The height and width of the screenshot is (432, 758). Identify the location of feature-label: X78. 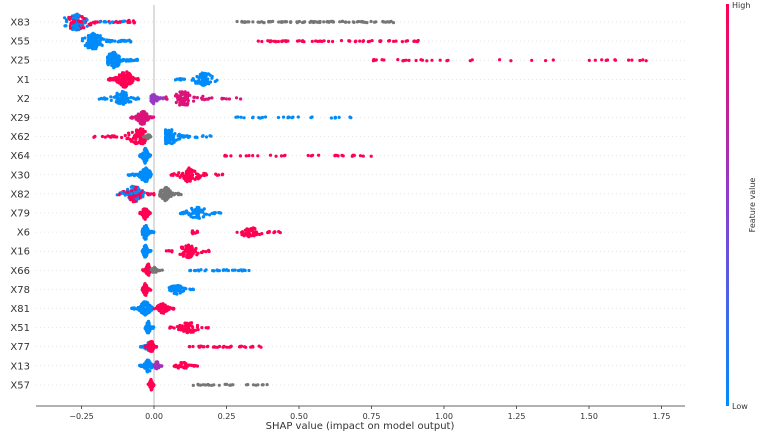
(20, 290).